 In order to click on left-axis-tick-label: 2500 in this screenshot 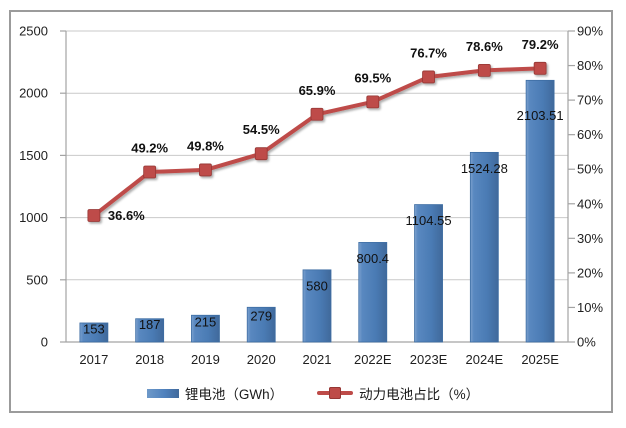, I will do `click(33, 31)`.